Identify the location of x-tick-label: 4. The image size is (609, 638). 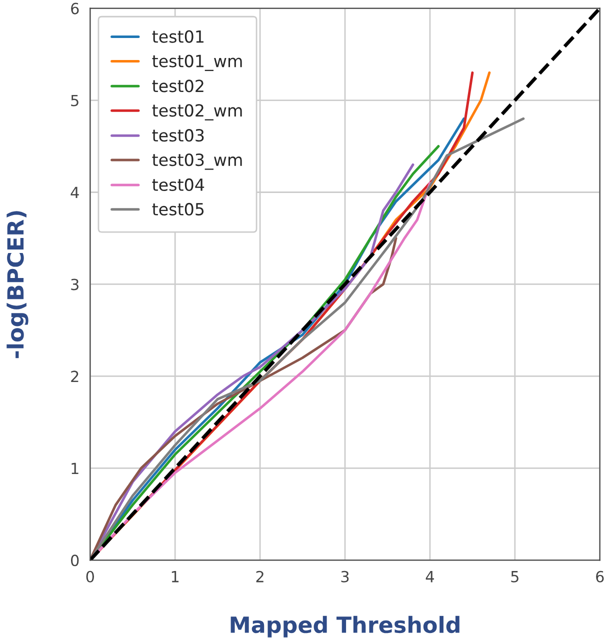
(430, 576).